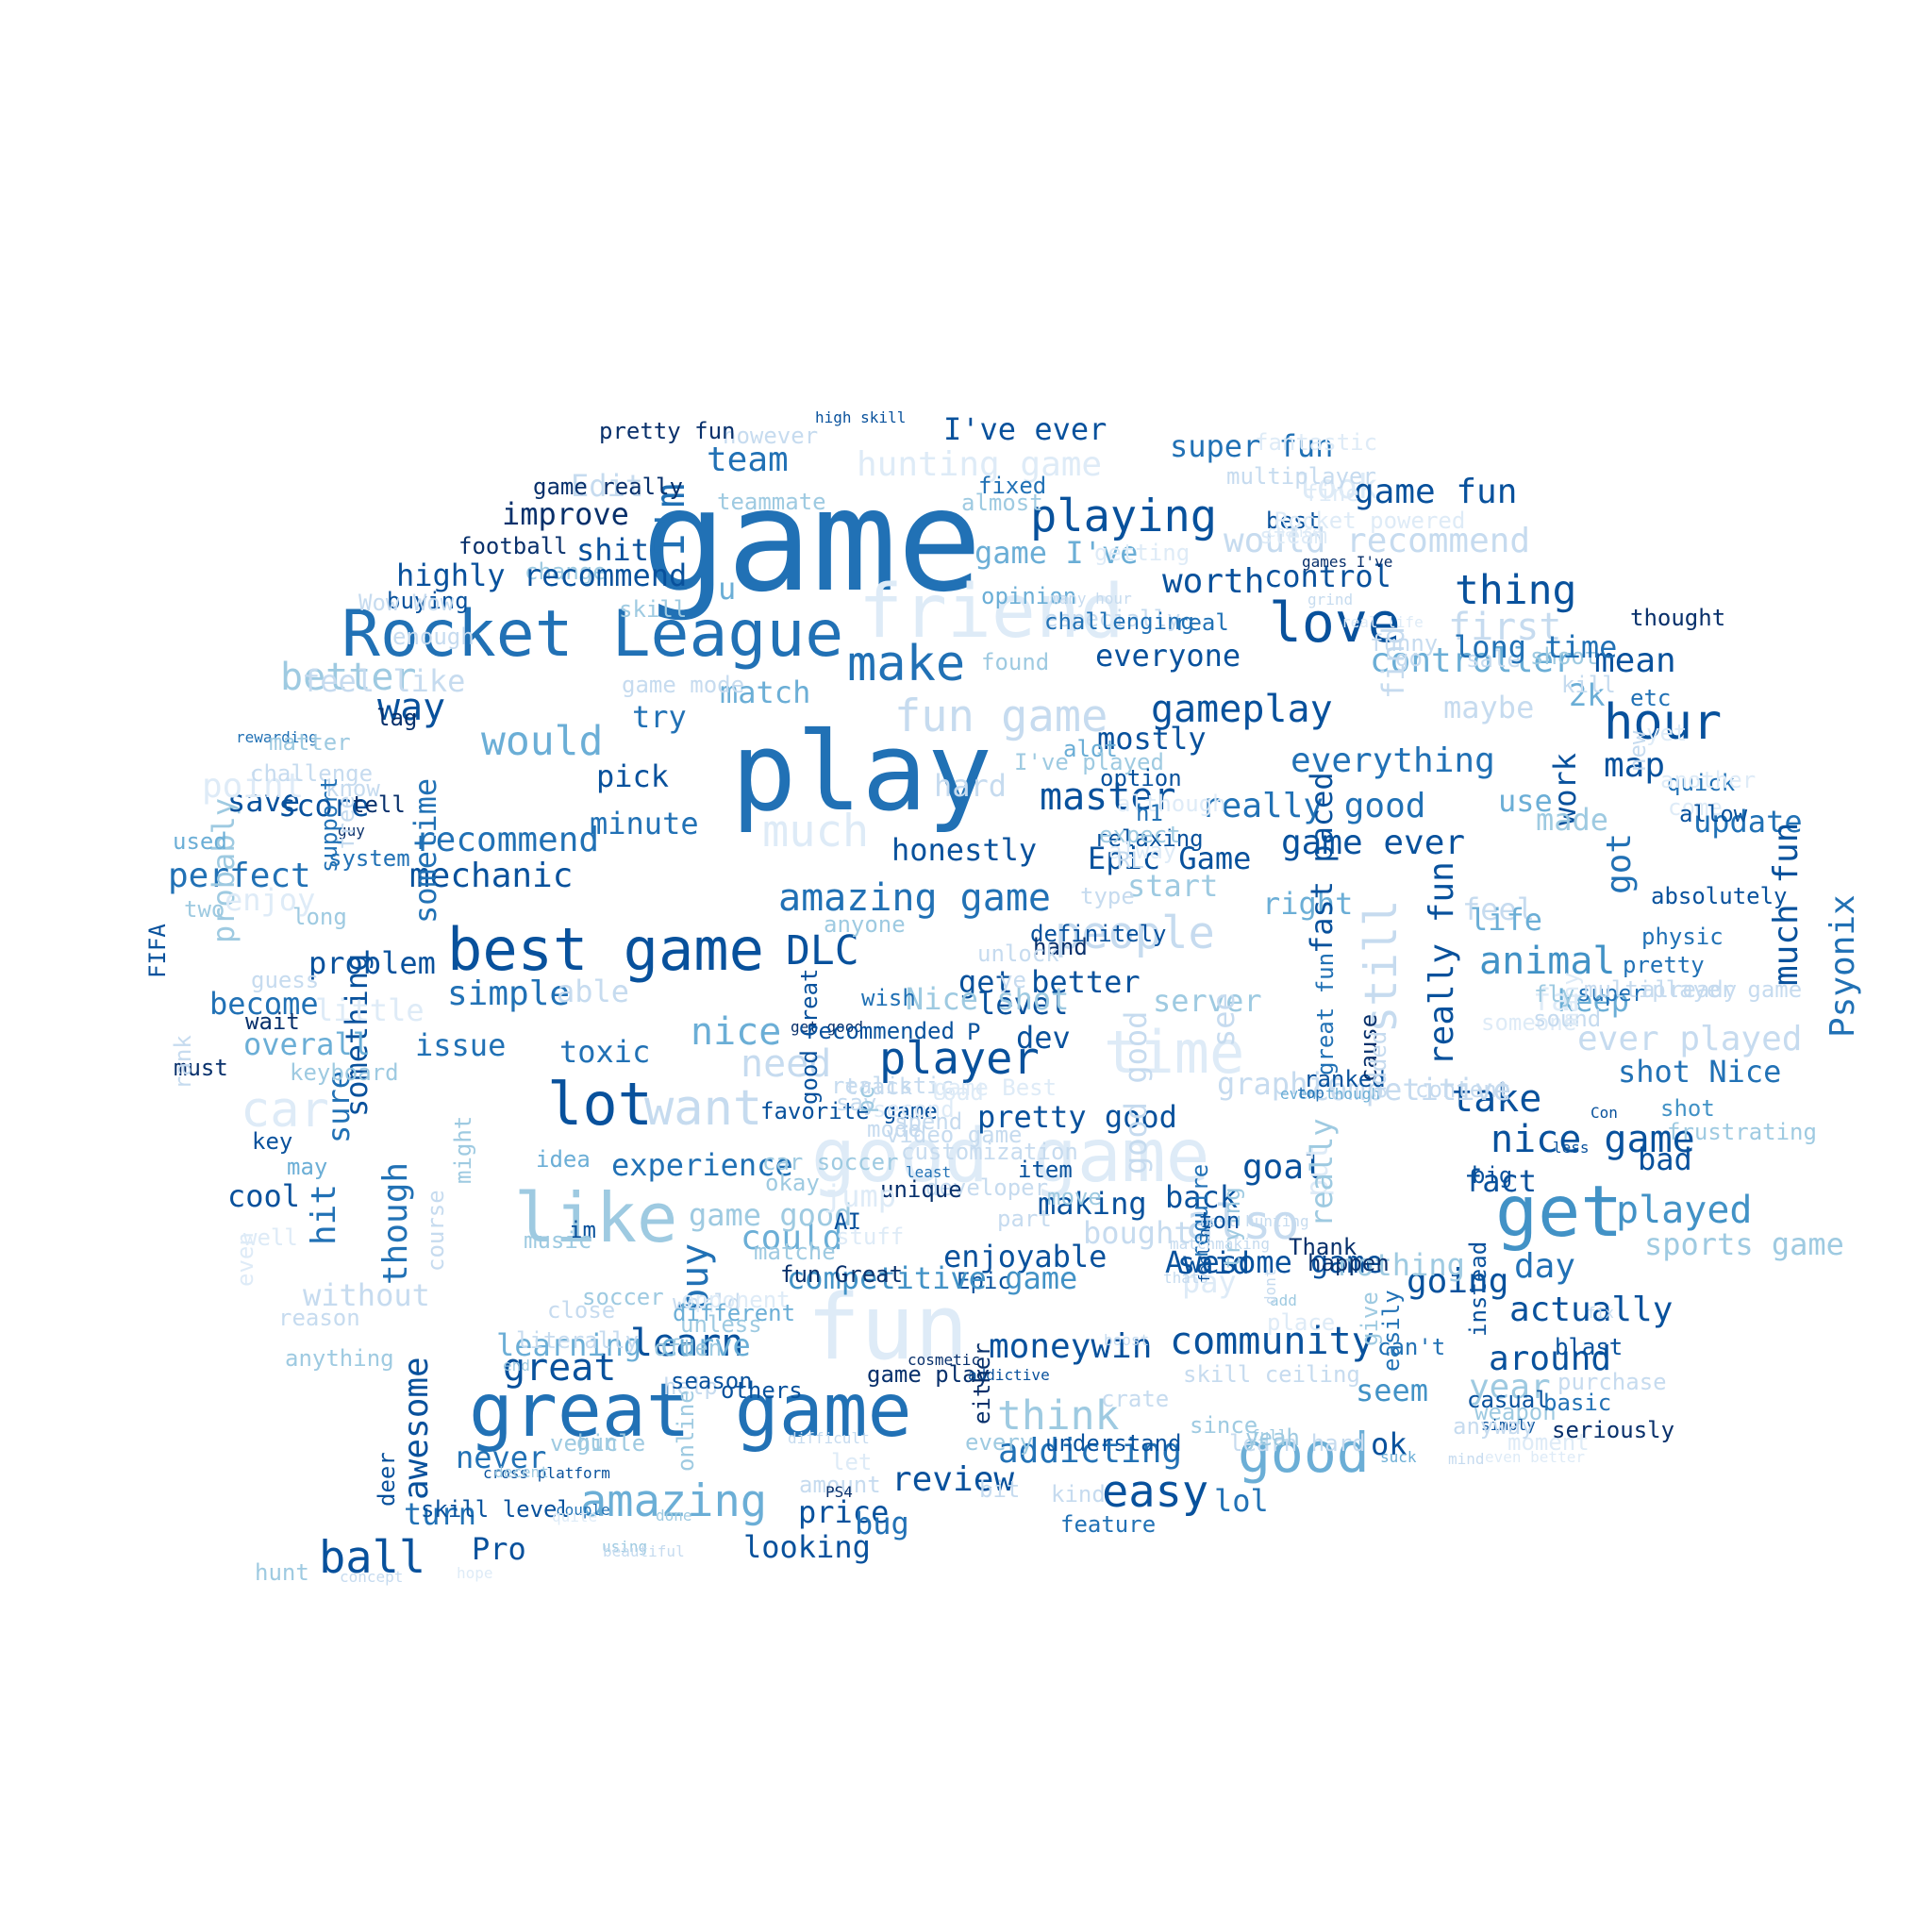 The image size is (1932, 1932). I want to click on word-take: take, so click(1496, 1099).